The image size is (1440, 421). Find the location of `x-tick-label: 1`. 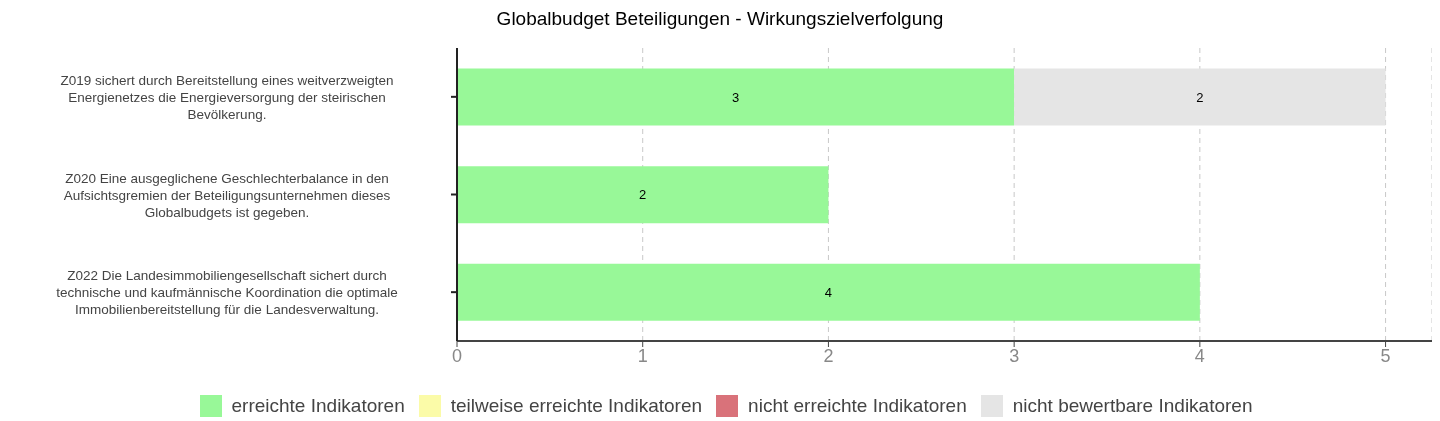

x-tick-label: 1 is located at coordinates (642, 355).